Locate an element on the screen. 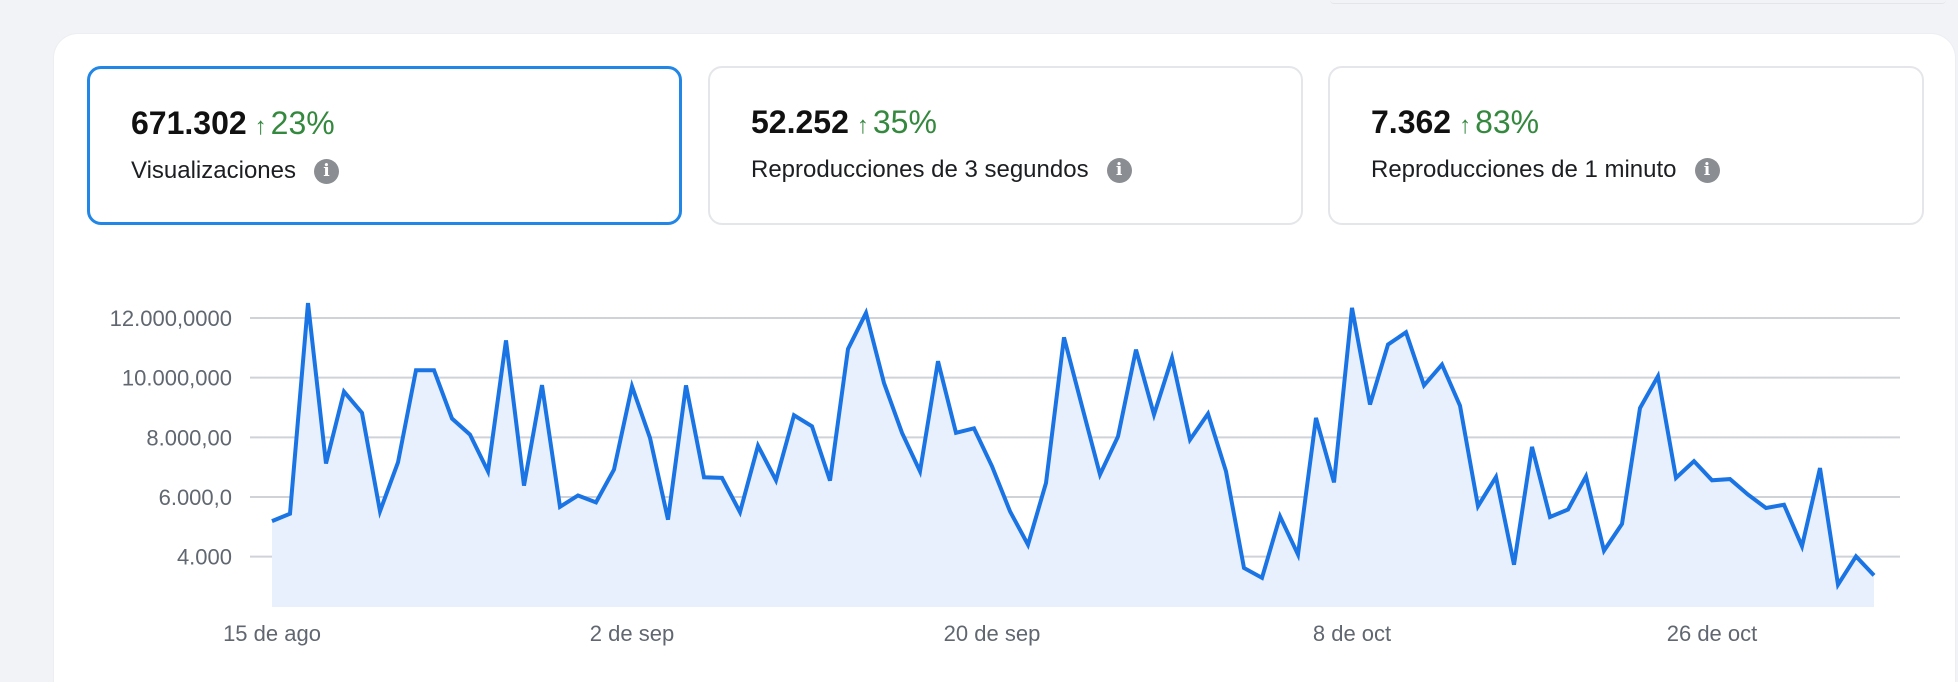 Image resolution: width=1958 pixels, height=682 pixels. metric-label-row: Visualizaciones i is located at coordinates (235, 171).